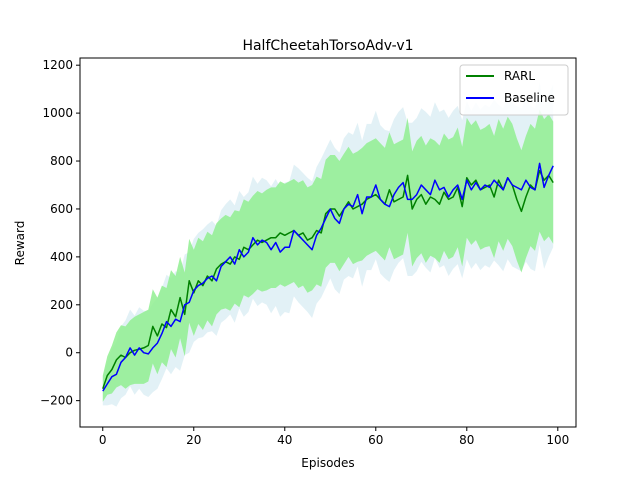 This screenshot has height=480, width=640. What do you see at coordinates (557, 440) in the screenshot?
I see `x-tick-label: 100` at bounding box center [557, 440].